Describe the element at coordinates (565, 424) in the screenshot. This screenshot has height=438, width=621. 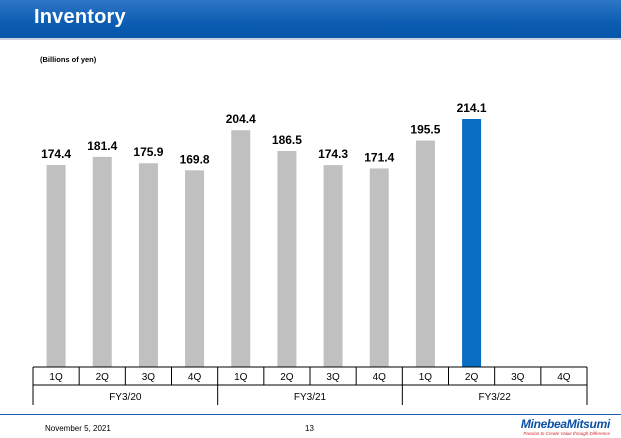
I see `logo-brand: MinebeaMitsumi` at that location.